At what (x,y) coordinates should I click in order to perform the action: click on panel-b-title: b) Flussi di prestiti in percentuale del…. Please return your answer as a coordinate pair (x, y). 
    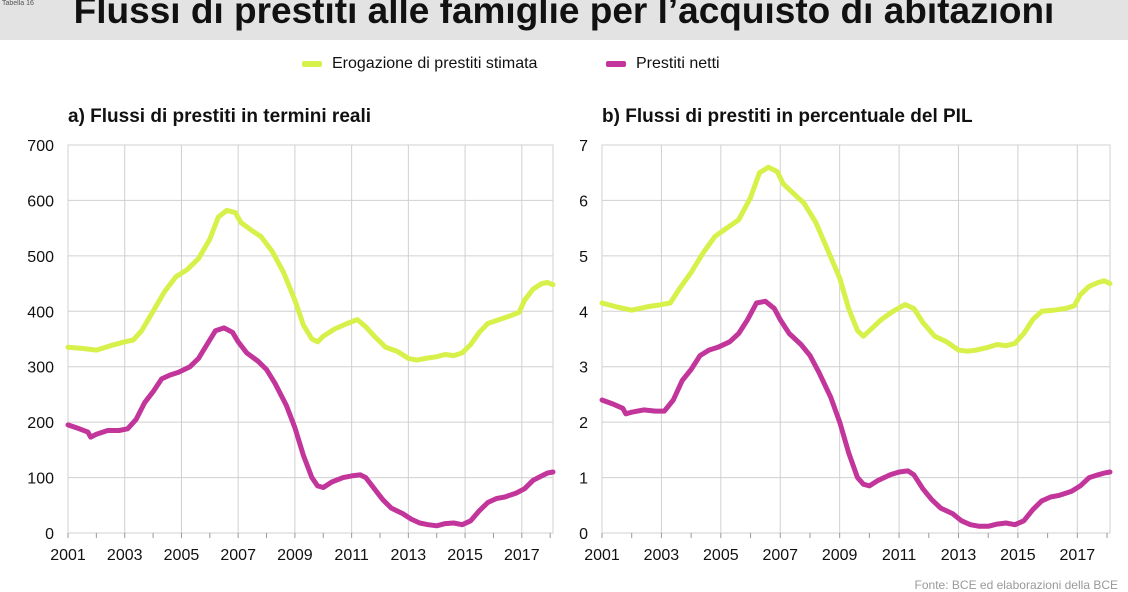
    Looking at the image, I should click on (787, 116).